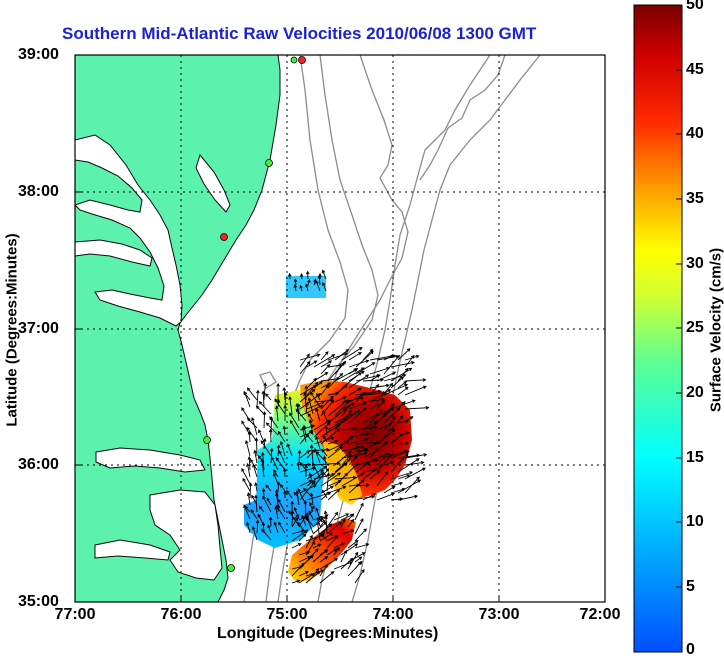 The image size is (724, 659). What do you see at coordinates (690, 649) in the screenshot?
I see `colorbar-tick-label: 0` at bounding box center [690, 649].